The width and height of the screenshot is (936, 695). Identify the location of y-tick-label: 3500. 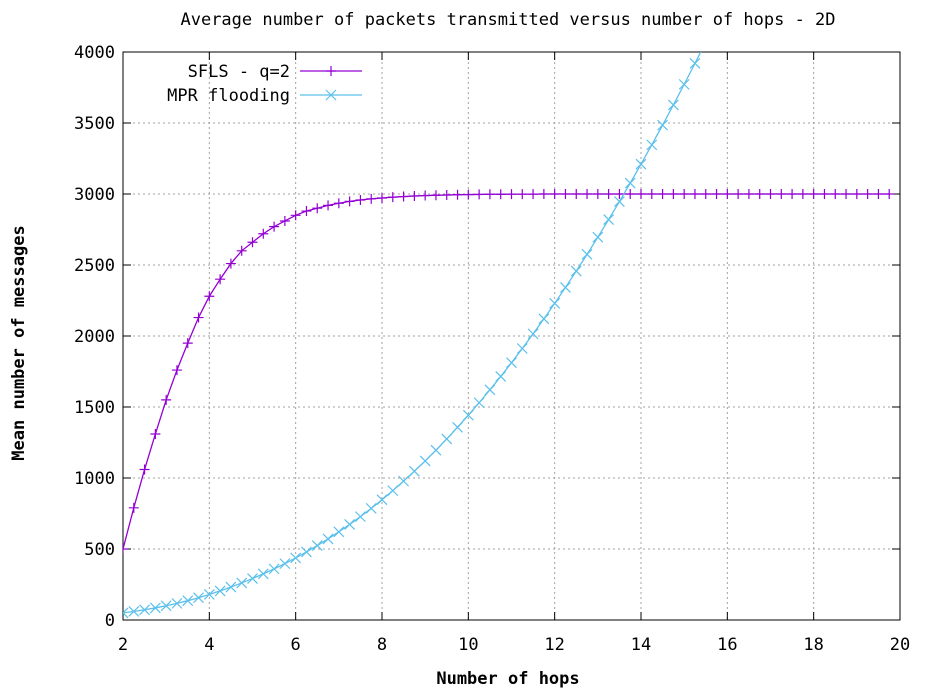
(94, 124).